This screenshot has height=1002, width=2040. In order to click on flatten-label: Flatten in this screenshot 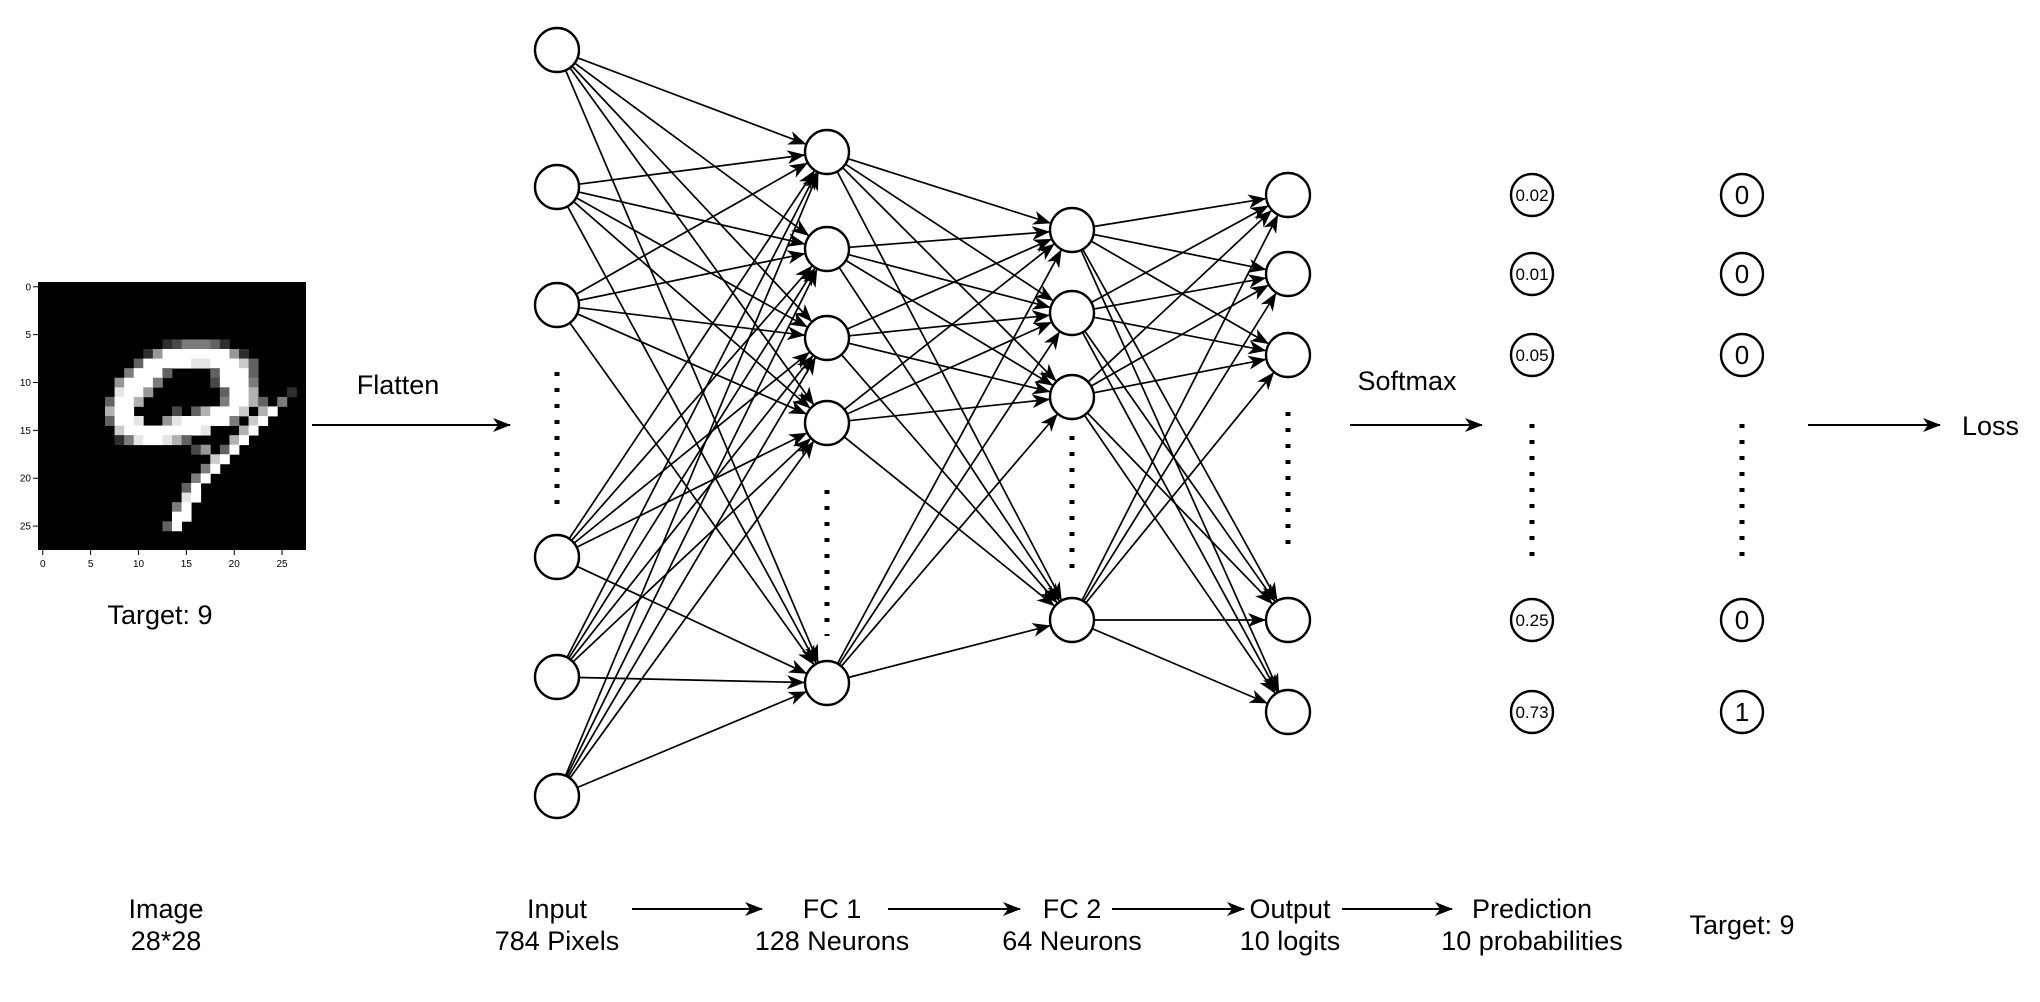, I will do `click(398, 385)`.